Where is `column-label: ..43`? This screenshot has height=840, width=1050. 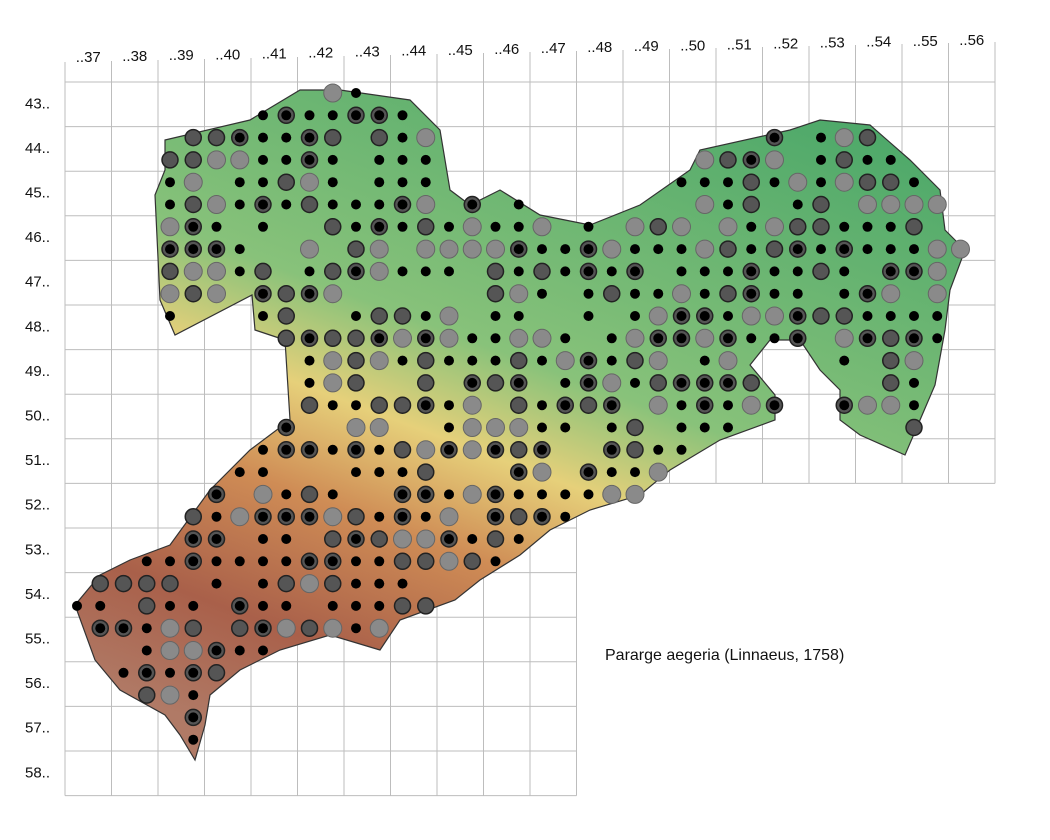 column-label: ..43 is located at coordinates (367, 52).